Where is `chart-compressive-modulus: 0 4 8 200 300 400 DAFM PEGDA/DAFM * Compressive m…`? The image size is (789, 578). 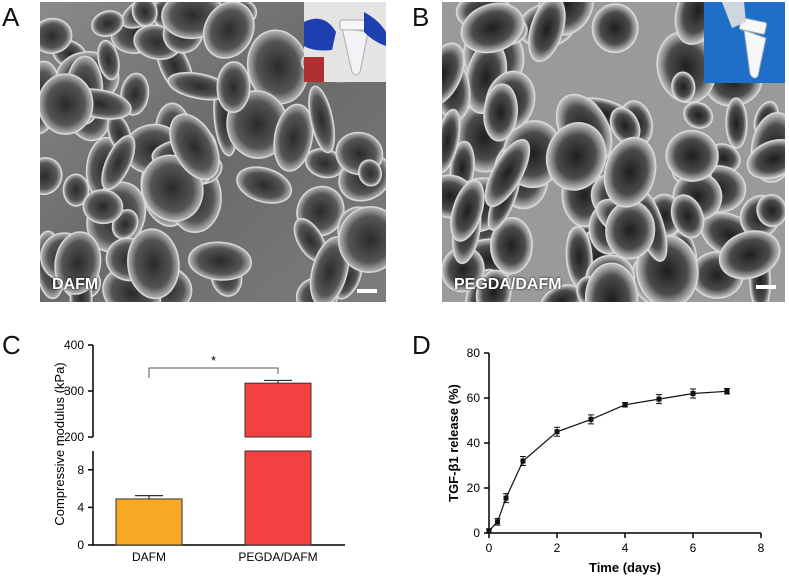
chart-compressive-modulus: 0 4 8 200 300 400 DAFM PEGDA/DAFM * Compressive m… is located at coordinates (198, 451).